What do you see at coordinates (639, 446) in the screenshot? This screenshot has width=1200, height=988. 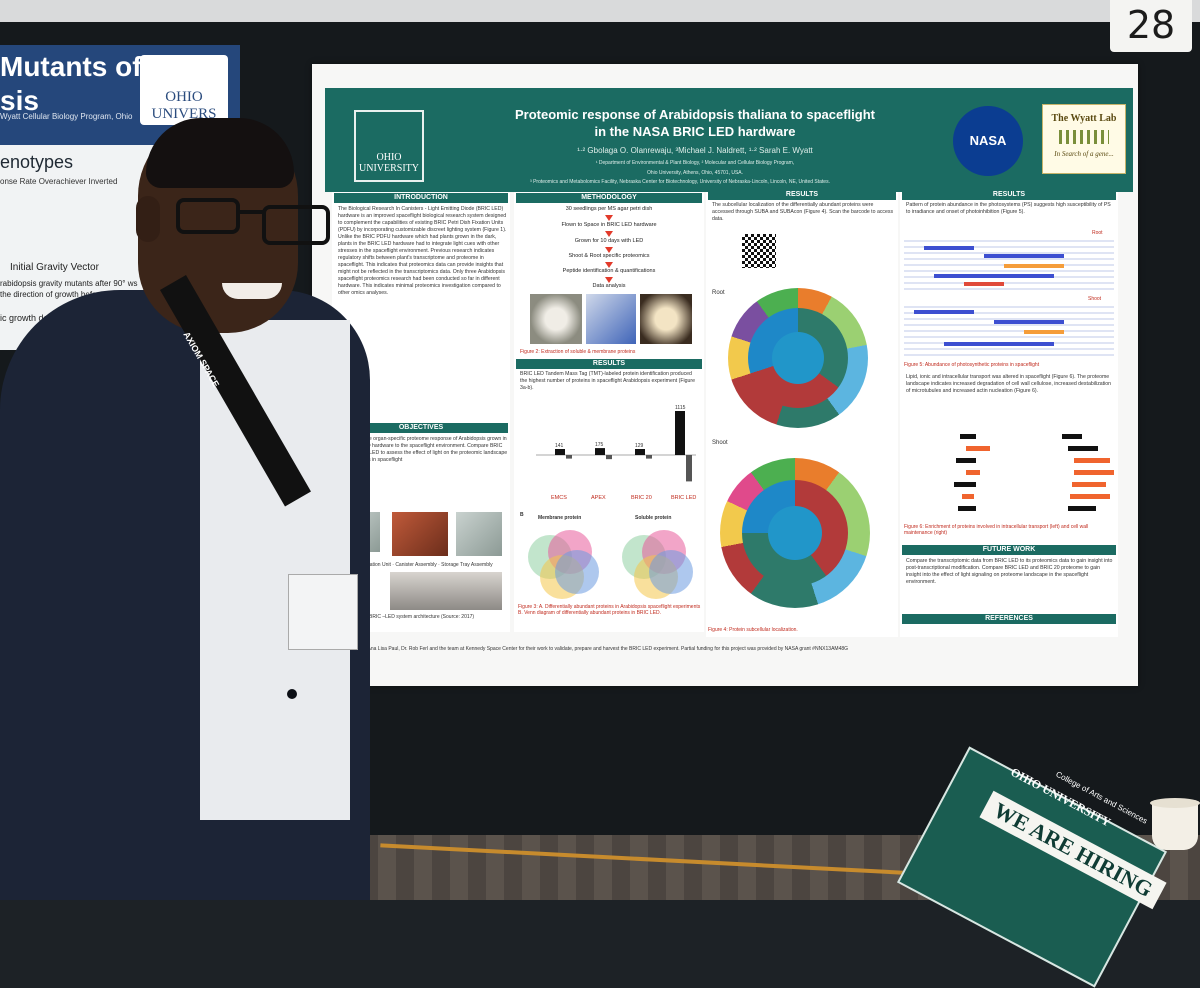 I see `bar-chart-value-label: 129` at bounding box center [639, 446].